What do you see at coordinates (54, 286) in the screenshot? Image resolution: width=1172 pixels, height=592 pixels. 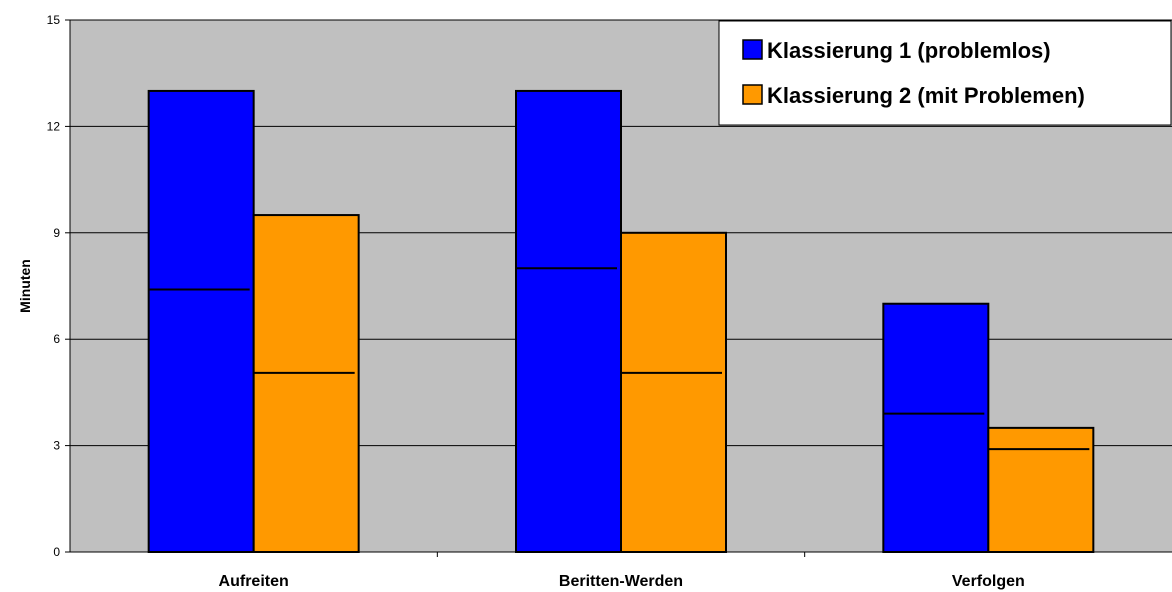 I see `y-tick-labels: 0 3 6 9 12 15` at bounding box center [54, 286].